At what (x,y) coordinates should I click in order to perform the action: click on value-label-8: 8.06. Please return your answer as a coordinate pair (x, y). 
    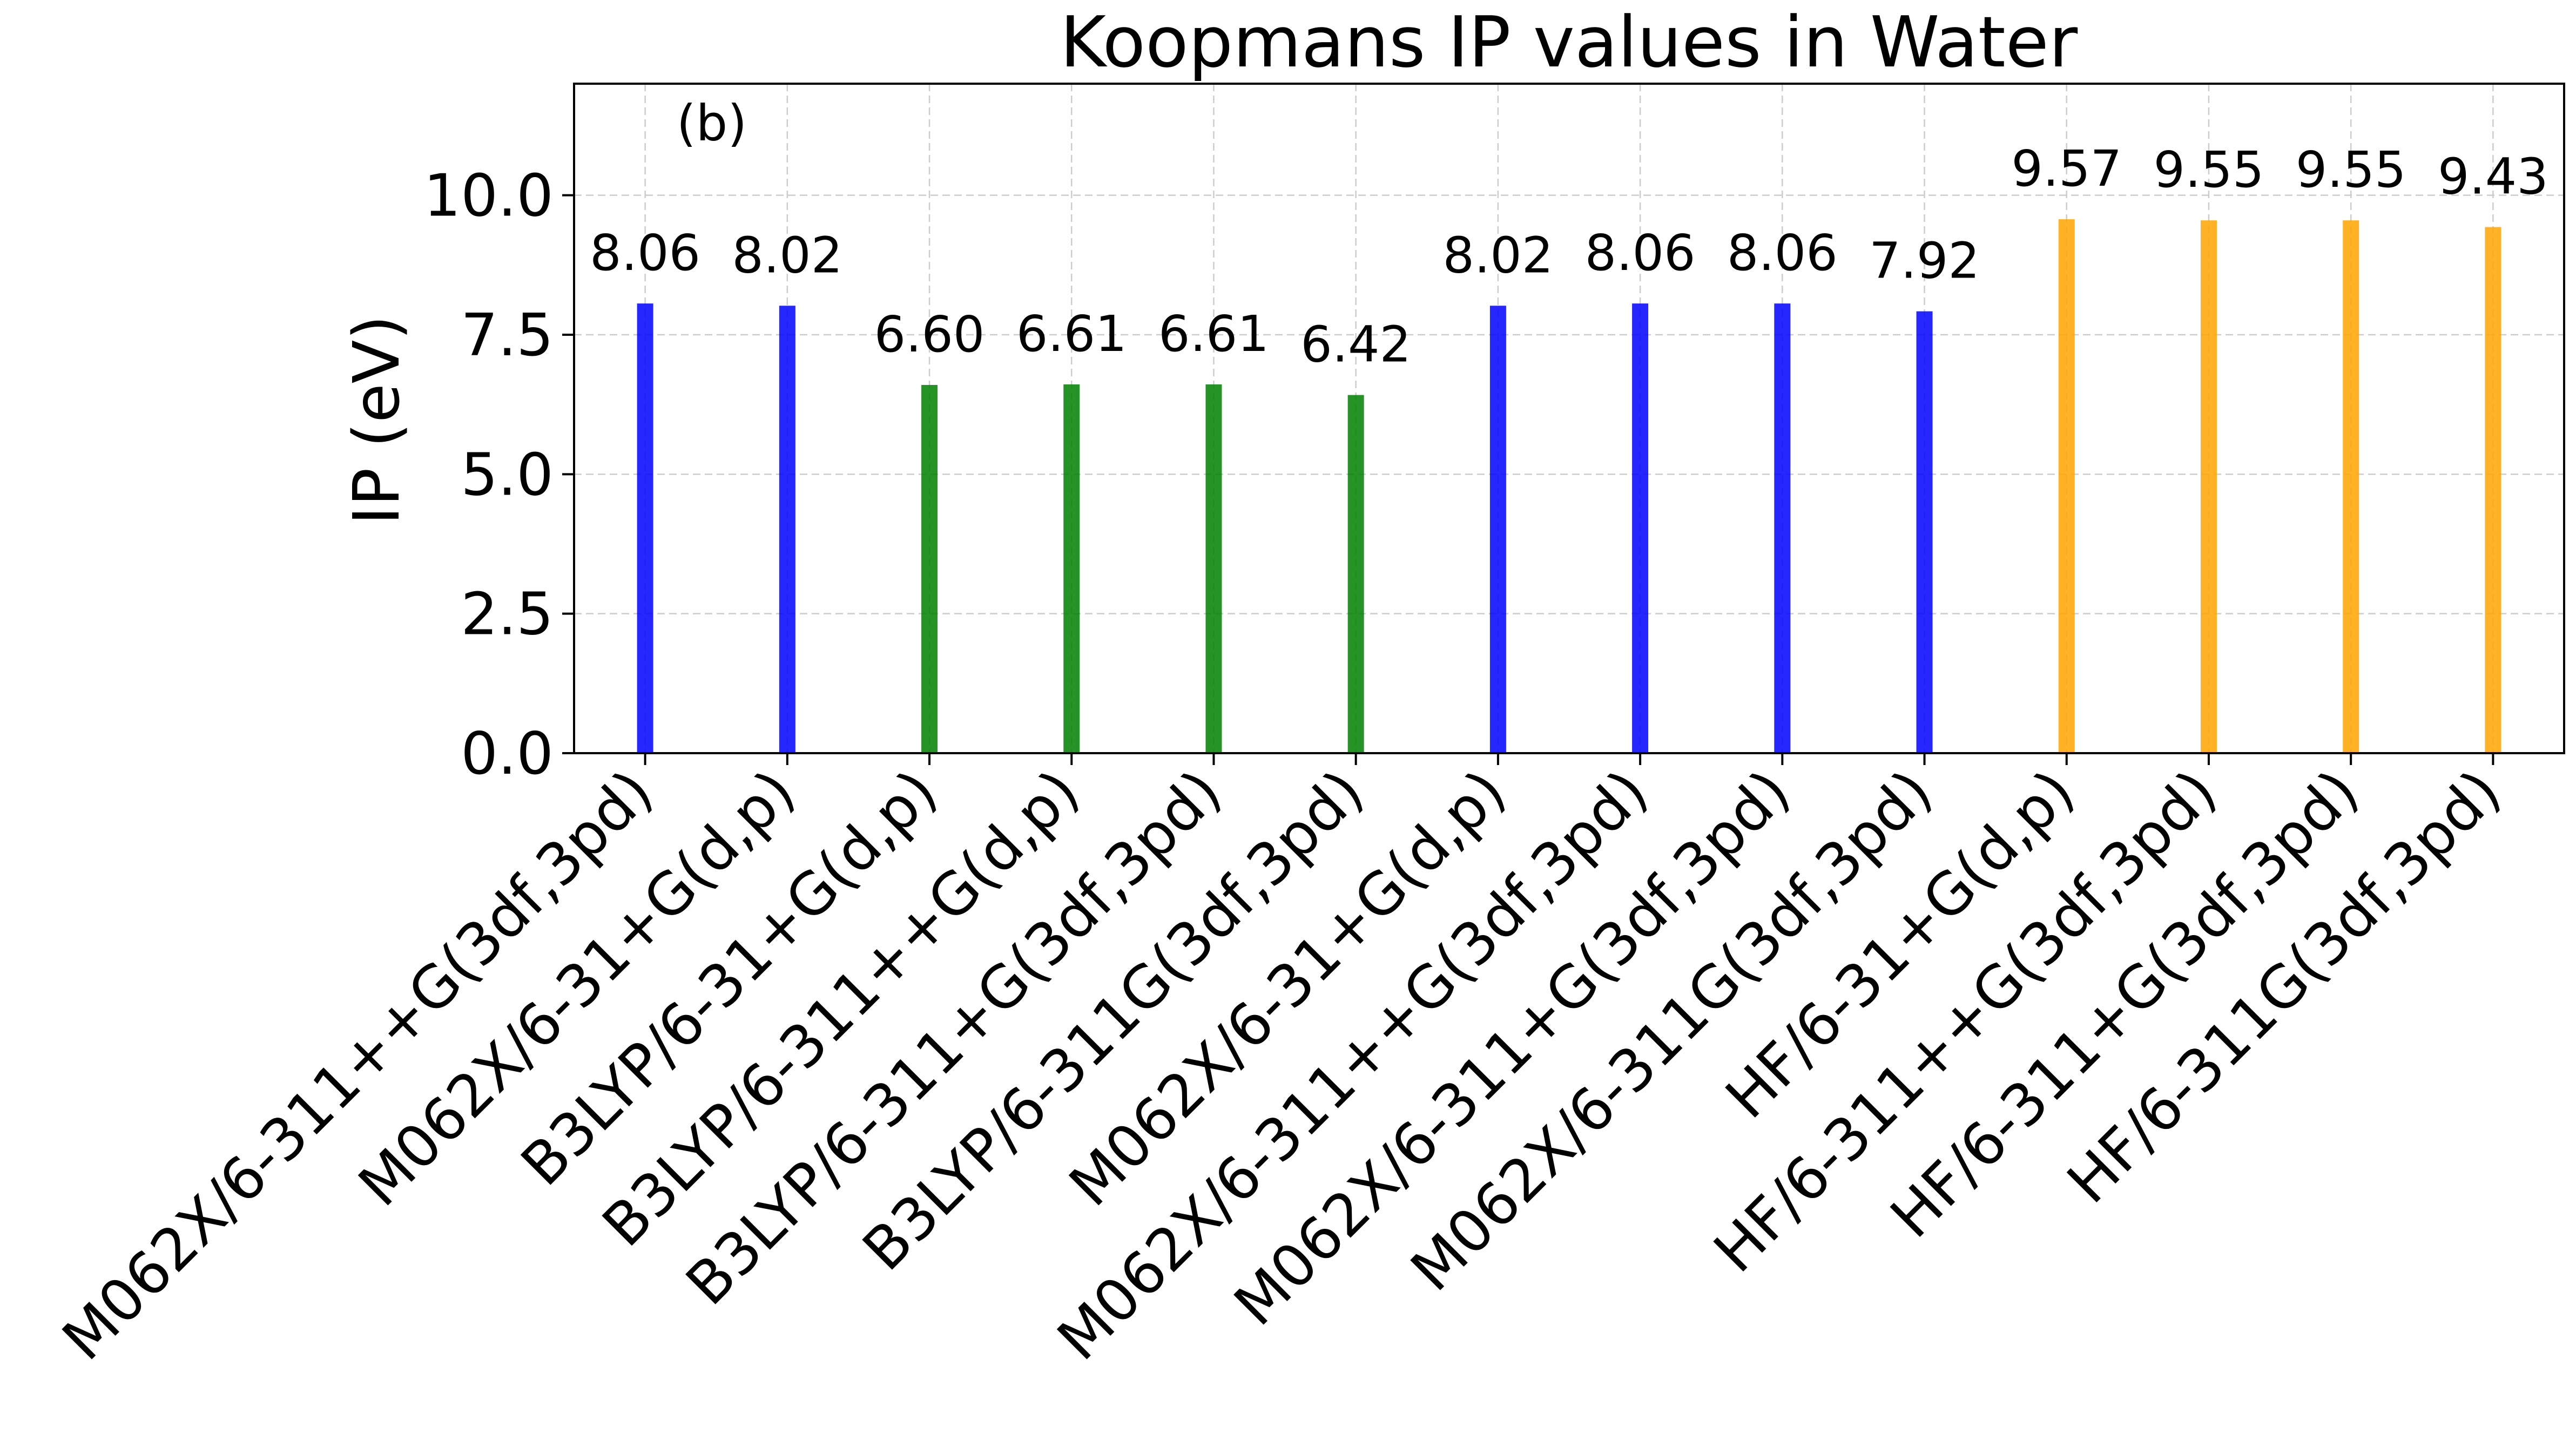
    Looking at the image, I should click on (1782, 253).